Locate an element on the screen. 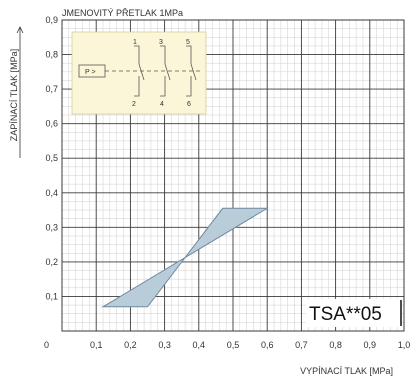  y-tick-label: 0,9 is located at coordinates (51, 20).